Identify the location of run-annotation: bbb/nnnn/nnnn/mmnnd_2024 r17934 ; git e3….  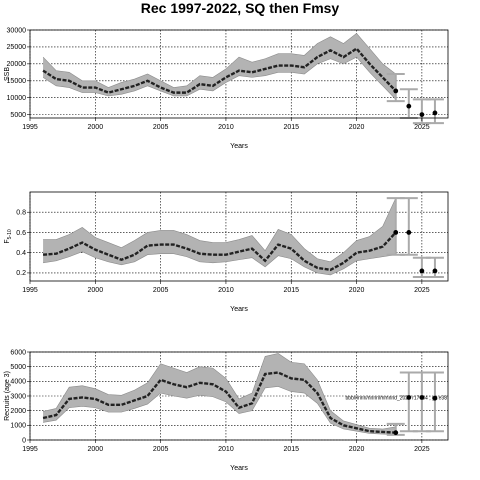
(397, 398).